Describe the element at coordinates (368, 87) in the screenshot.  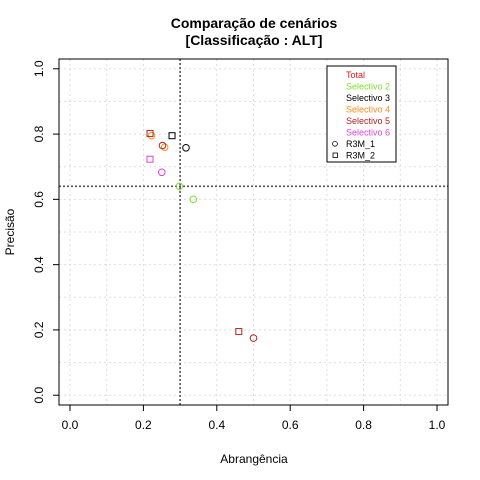
I see `legend-entry: Selectivo 2` at that location.